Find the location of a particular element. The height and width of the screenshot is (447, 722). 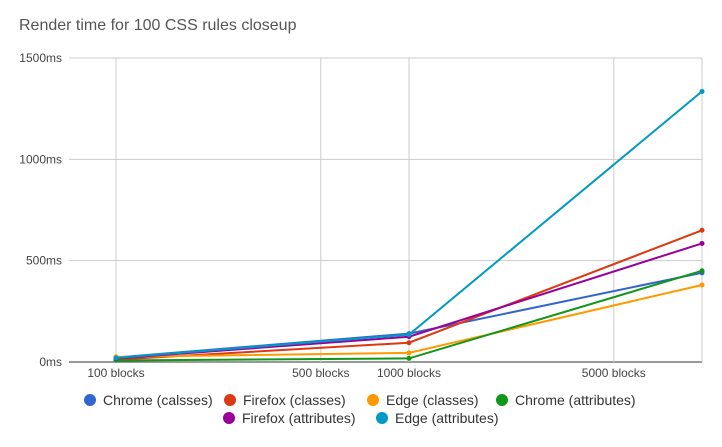

x-tick-label: 5000 blocks is located at coordinates (614, 373).